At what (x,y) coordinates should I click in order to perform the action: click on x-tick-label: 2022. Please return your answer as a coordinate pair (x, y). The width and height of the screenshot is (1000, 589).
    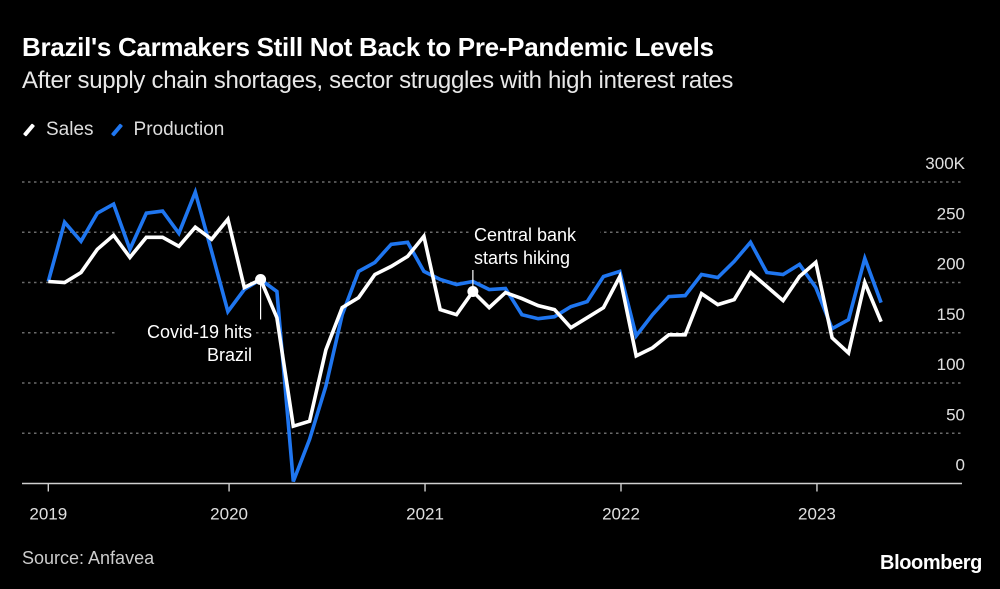
    Looking at the image, I should click on (621, 514).